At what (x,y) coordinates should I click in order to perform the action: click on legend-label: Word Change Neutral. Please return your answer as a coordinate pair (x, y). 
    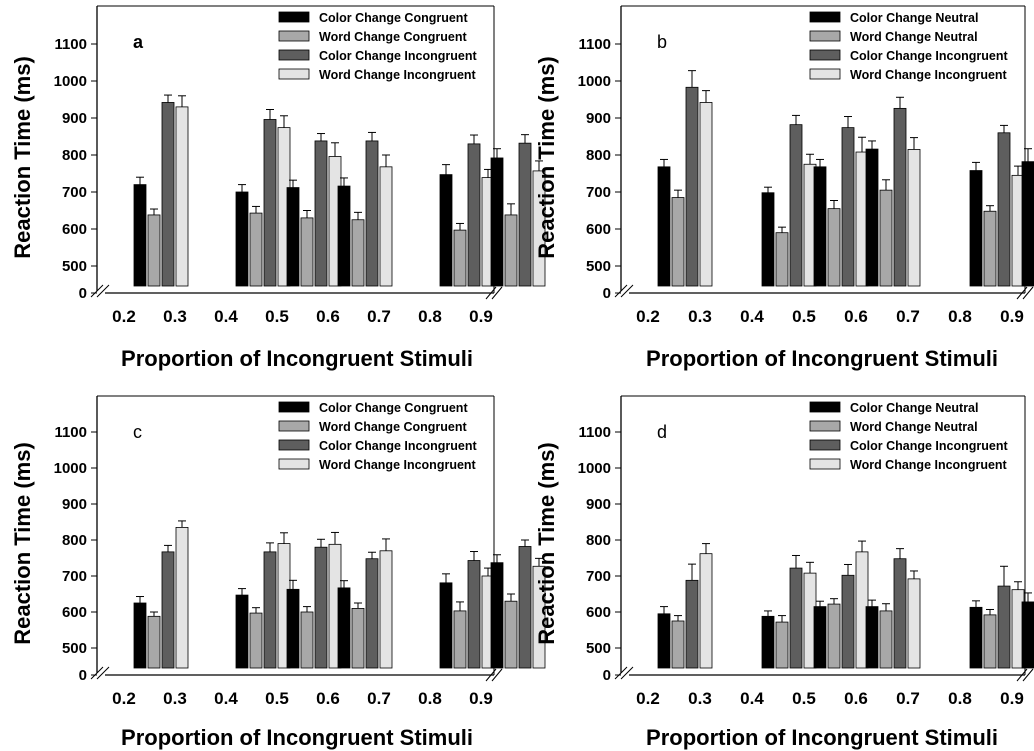
    Looking at the image, I should click on (914, 37).